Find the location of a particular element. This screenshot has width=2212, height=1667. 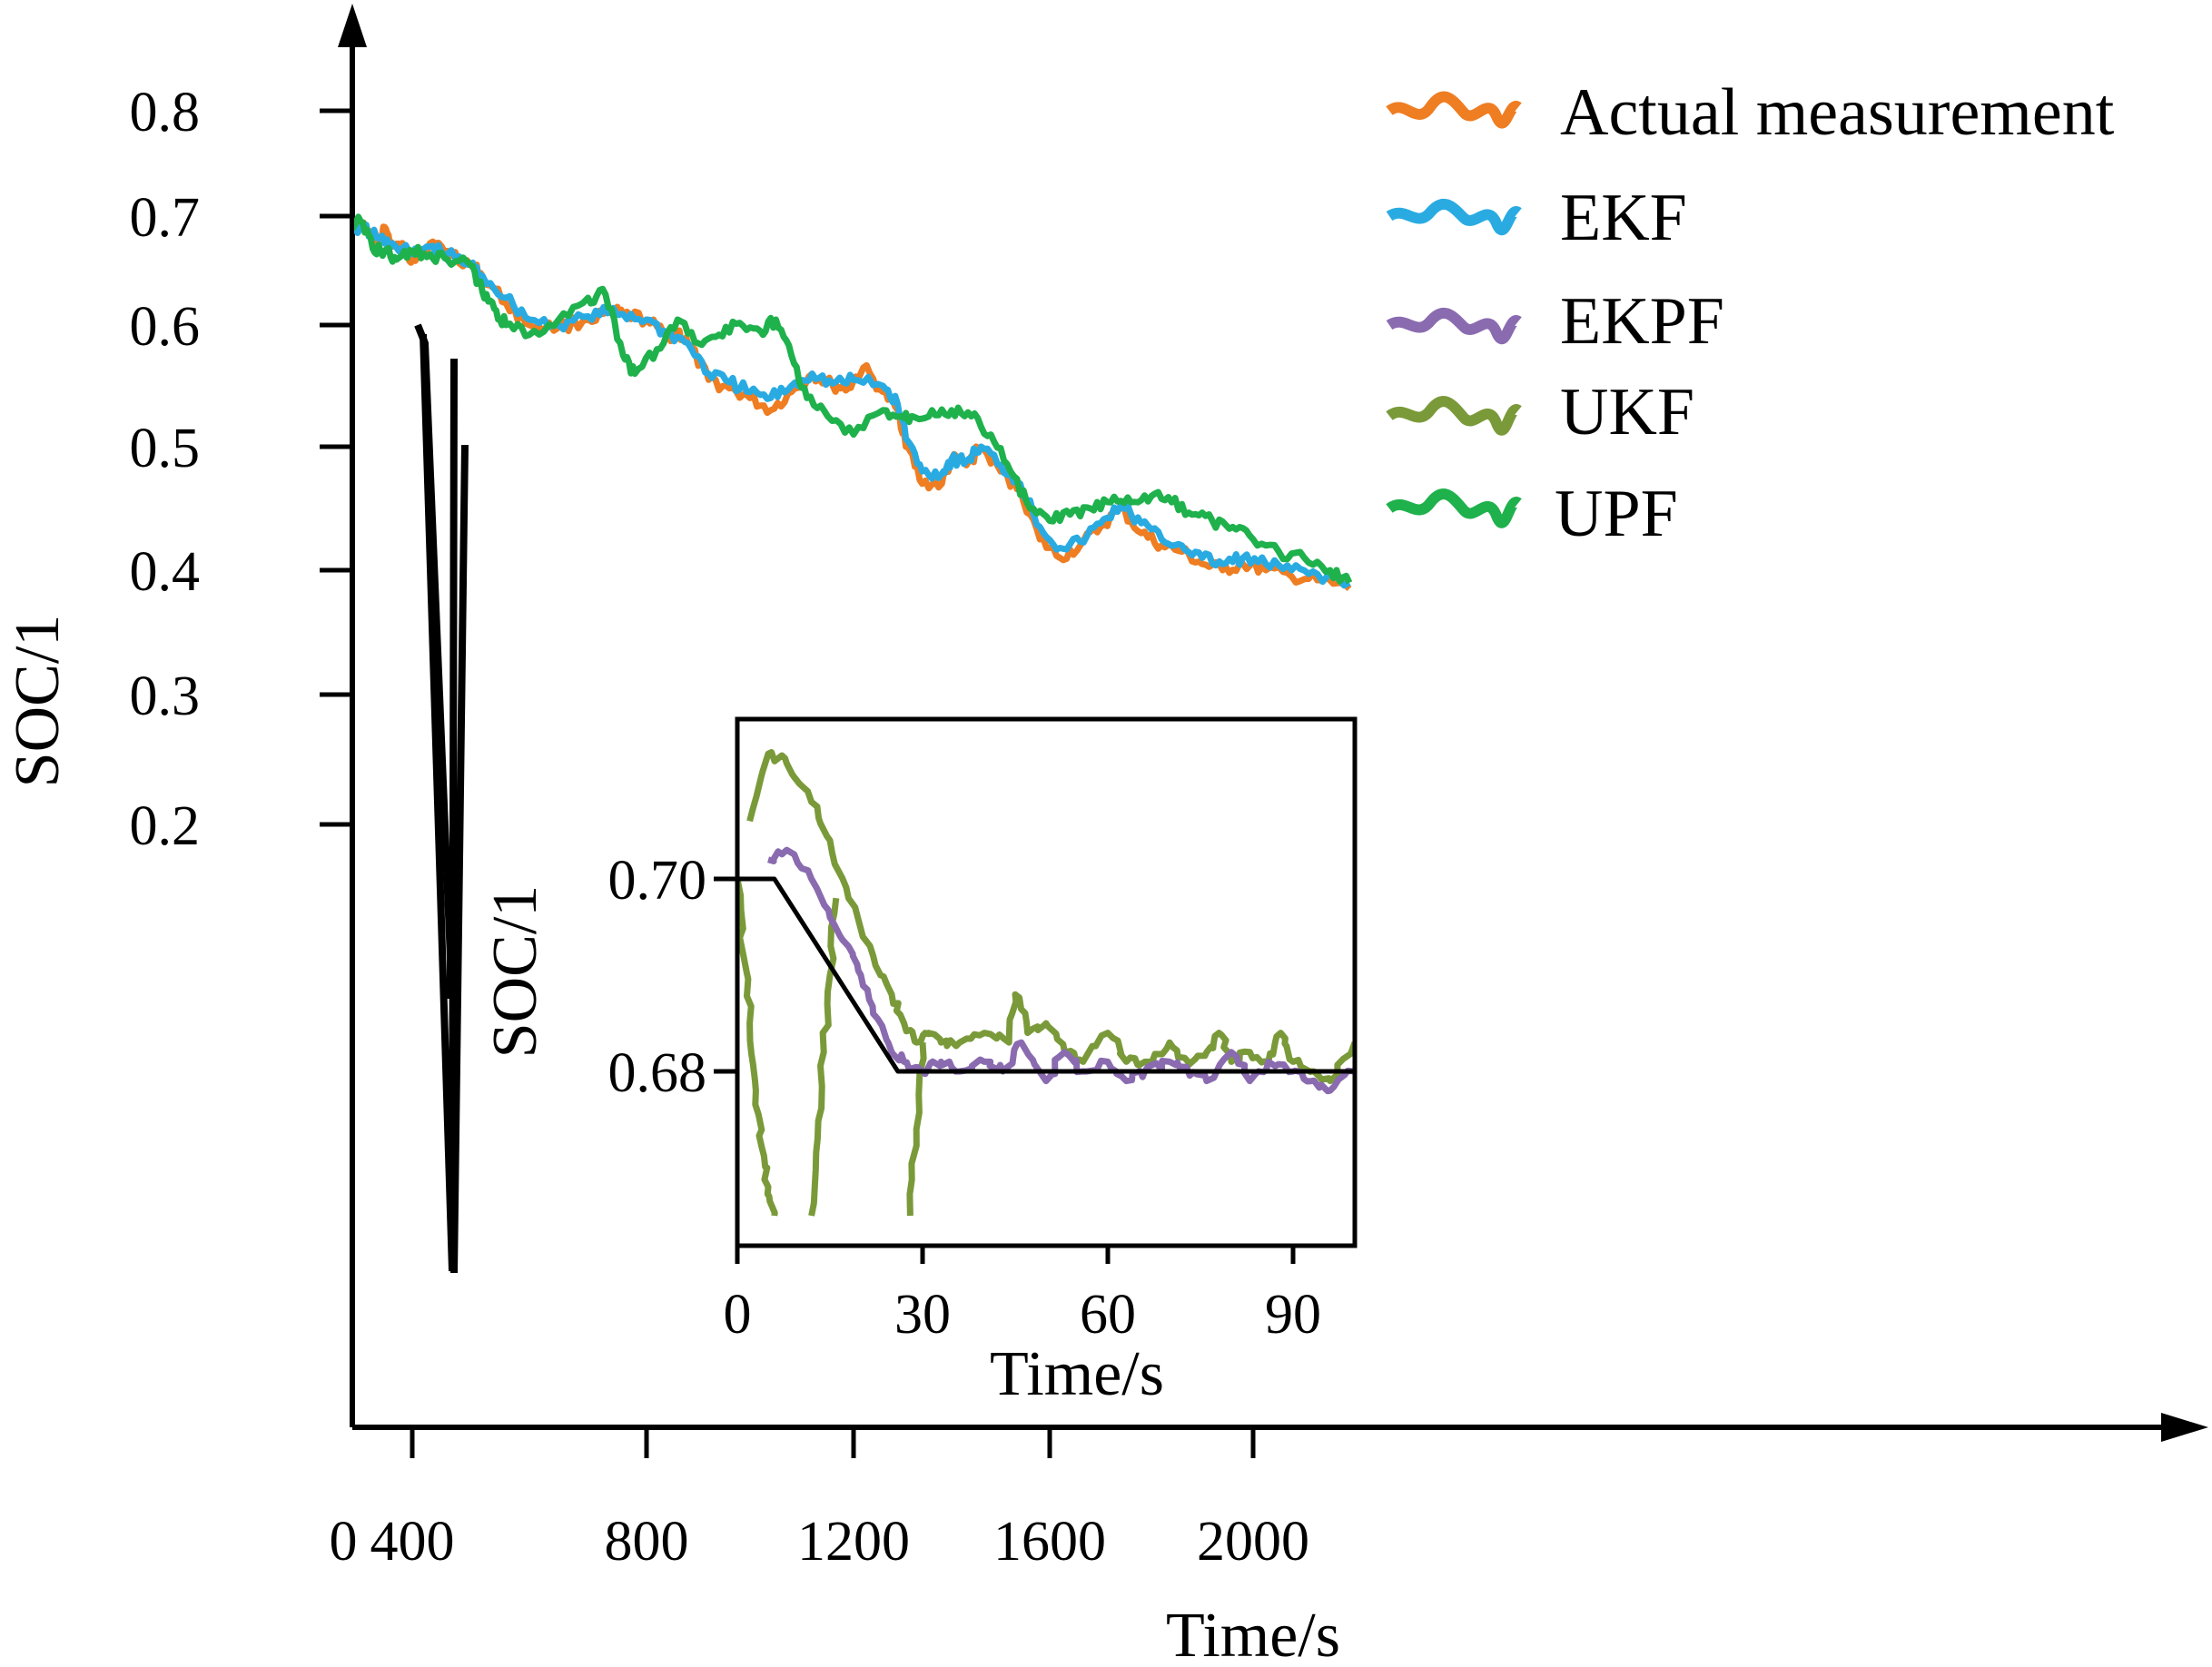

legend-label-upf: UPF is located at coordinates (1616, 514).